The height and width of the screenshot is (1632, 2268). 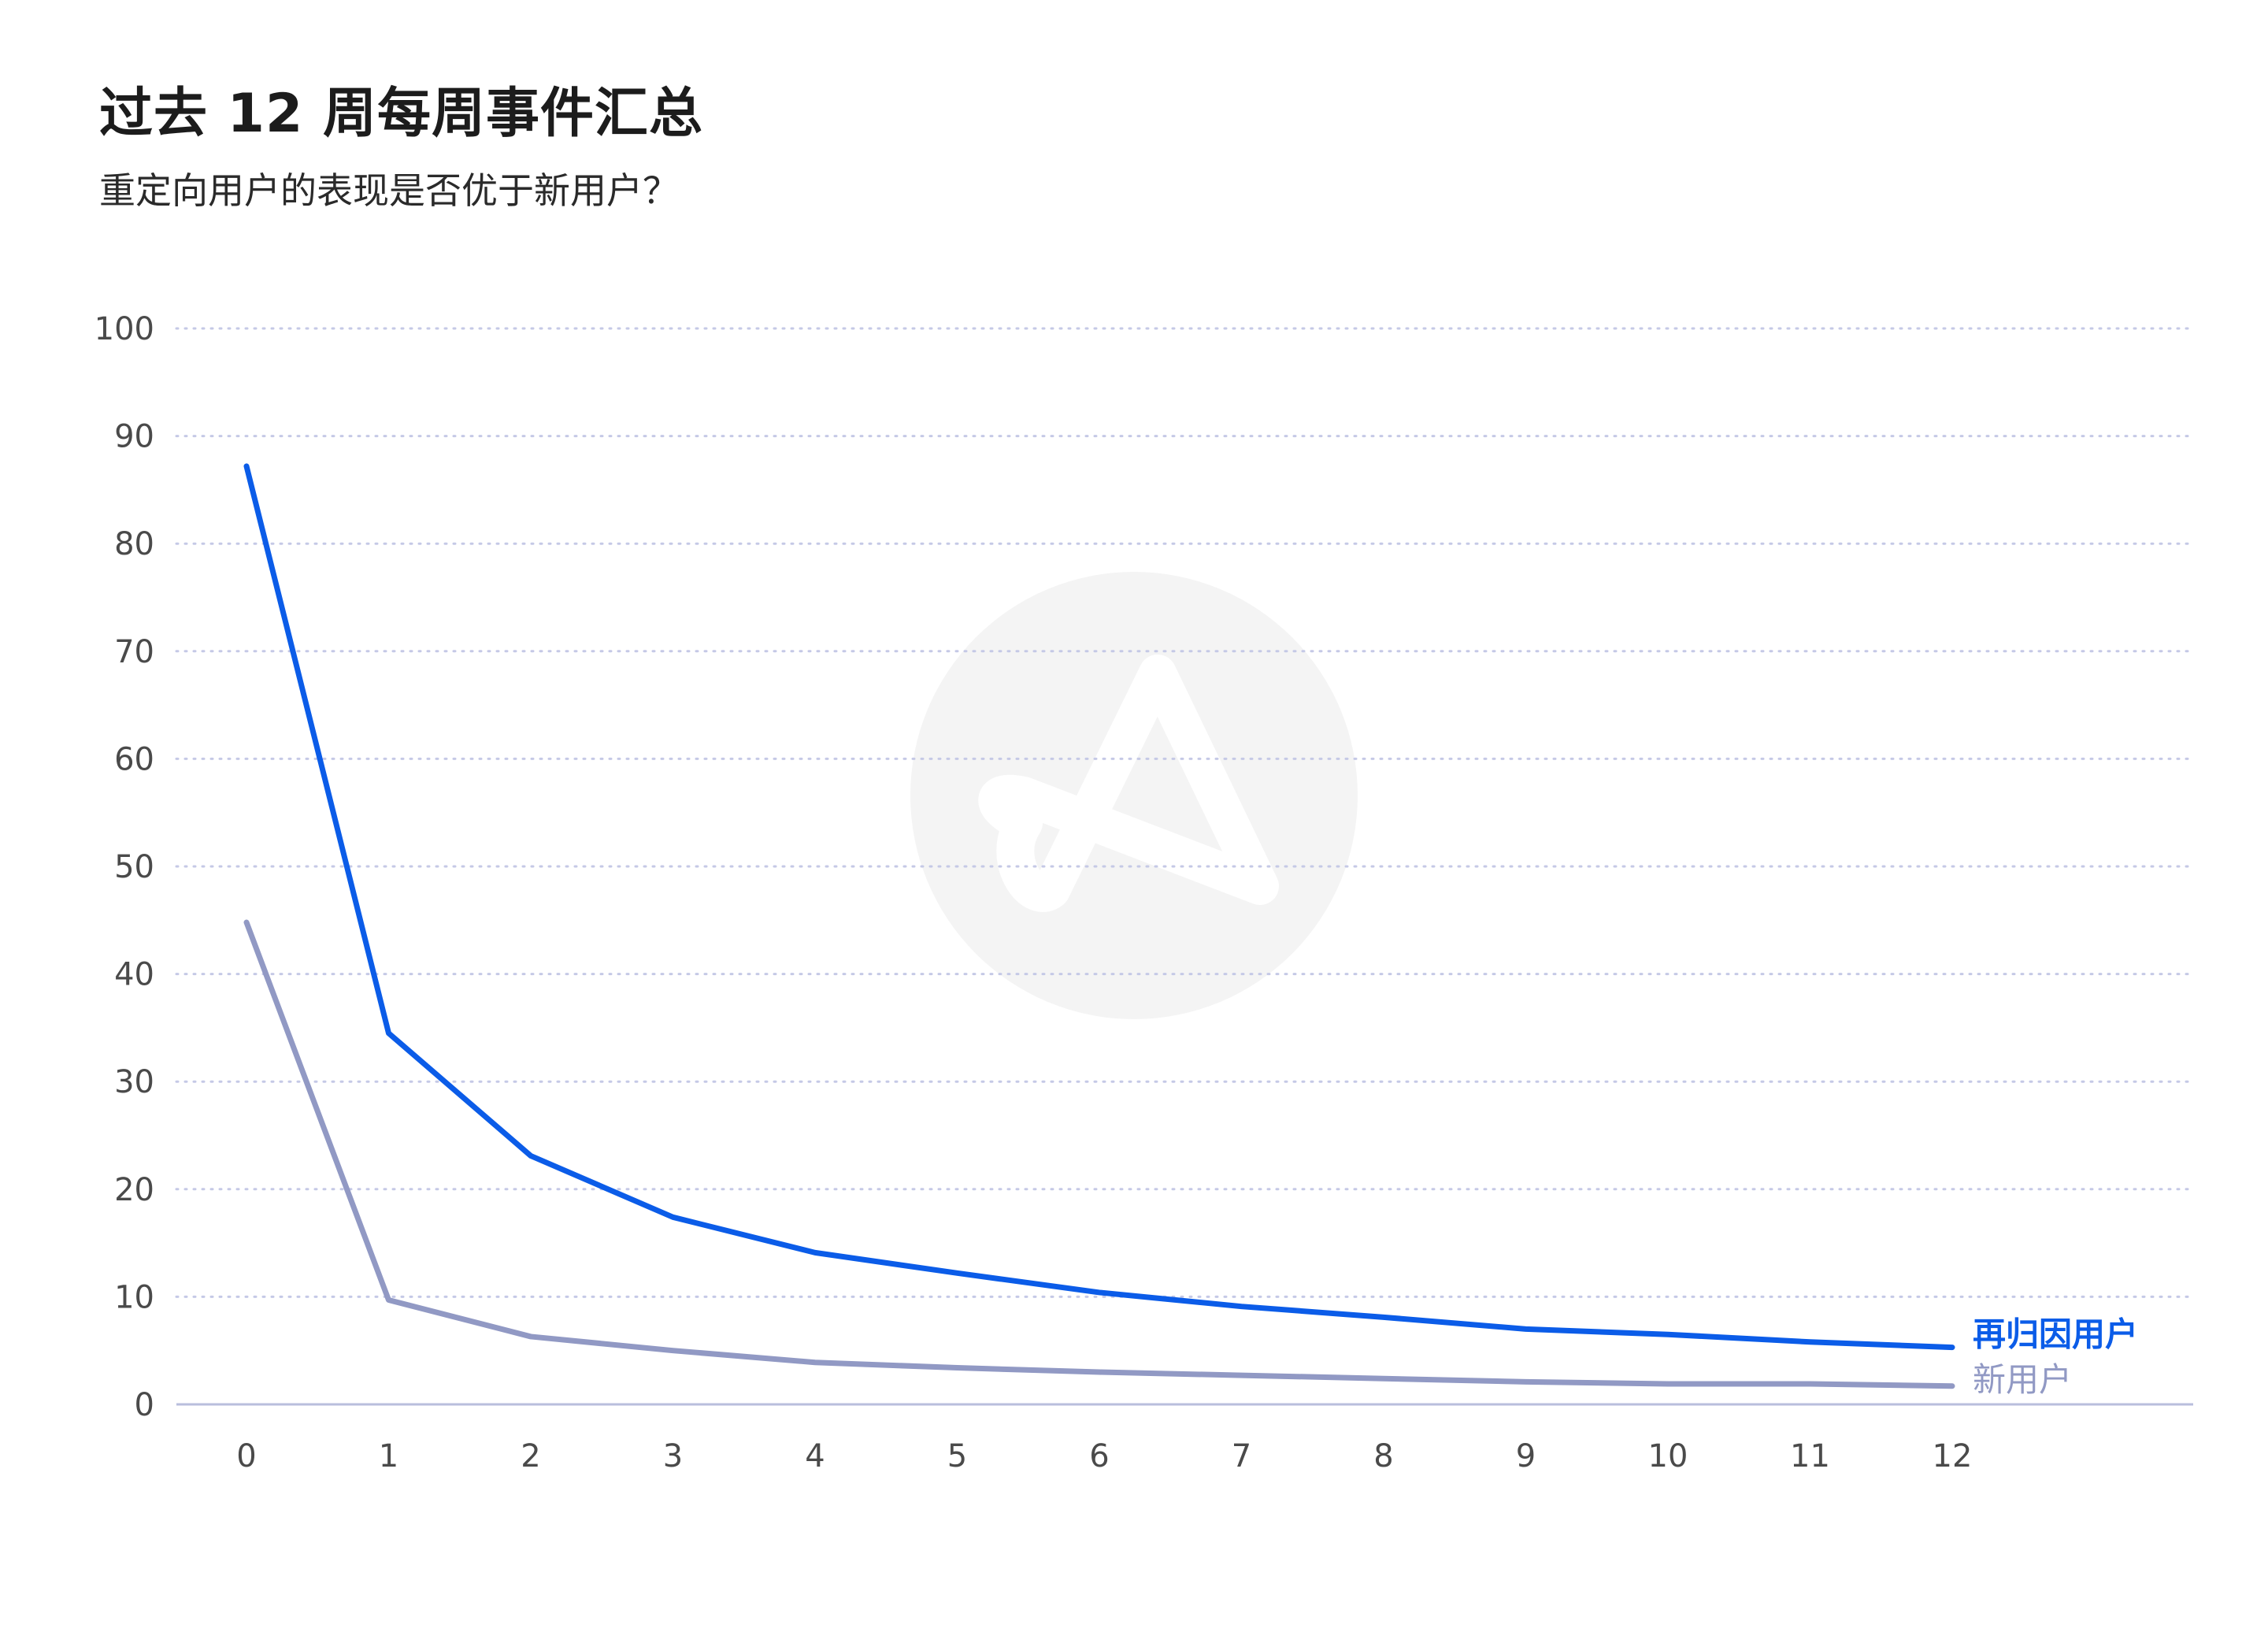 What do you see at coordinates (957, 1456) in the screenshot?
I see `x-tick-label: 5` at bounding box center [957, 1456].